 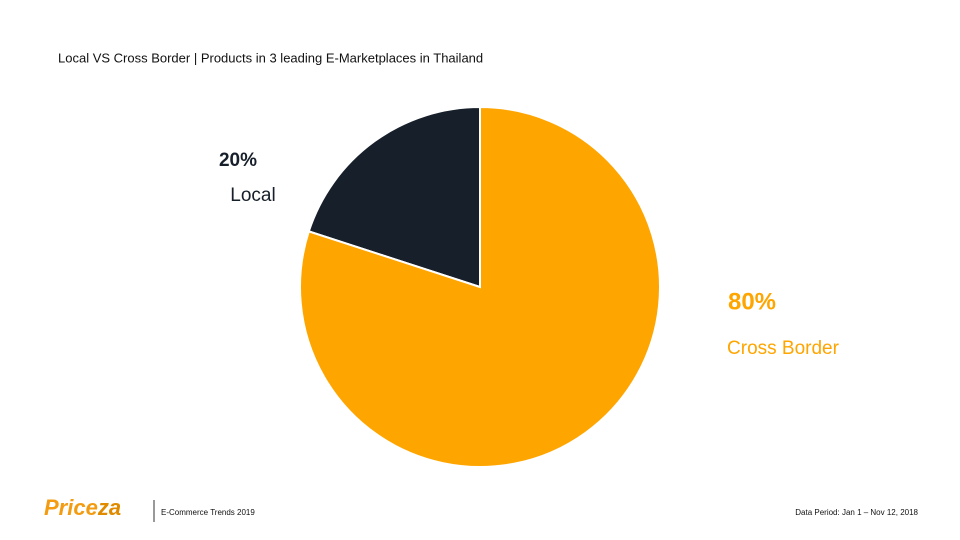 What do you see at coordinates (394, 197) in the screenshot?
I see `pie-slice` at bounding box center [394, 197].